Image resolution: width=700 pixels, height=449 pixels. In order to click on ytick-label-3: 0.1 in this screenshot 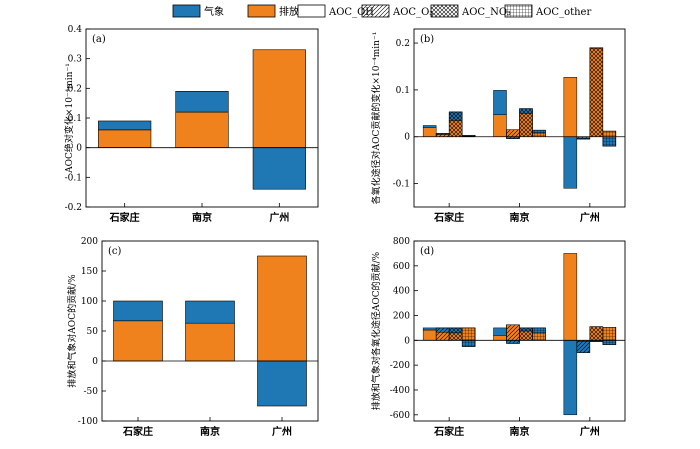, I will do `click(75, 119)`.